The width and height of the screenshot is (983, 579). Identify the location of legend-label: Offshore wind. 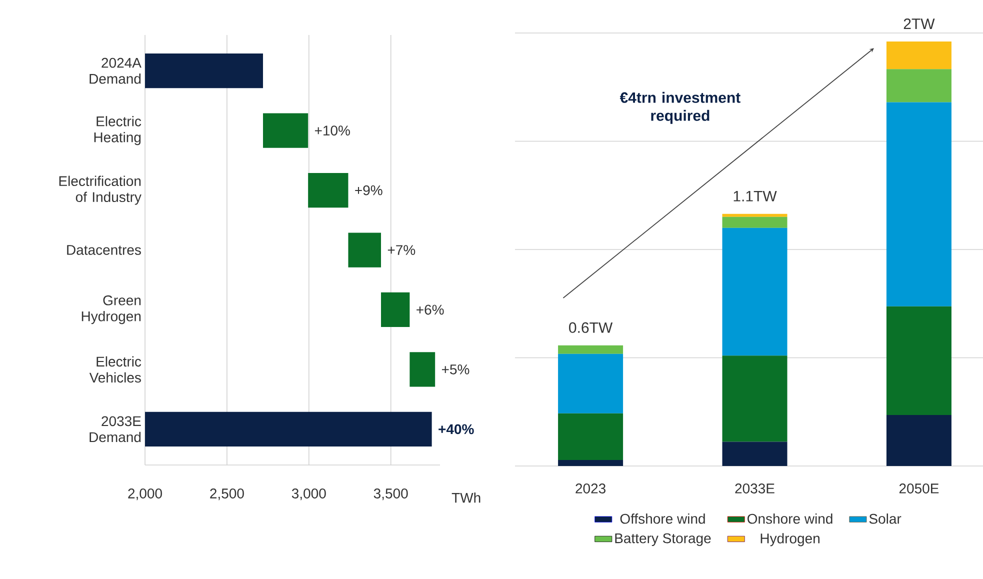
(662, 519).